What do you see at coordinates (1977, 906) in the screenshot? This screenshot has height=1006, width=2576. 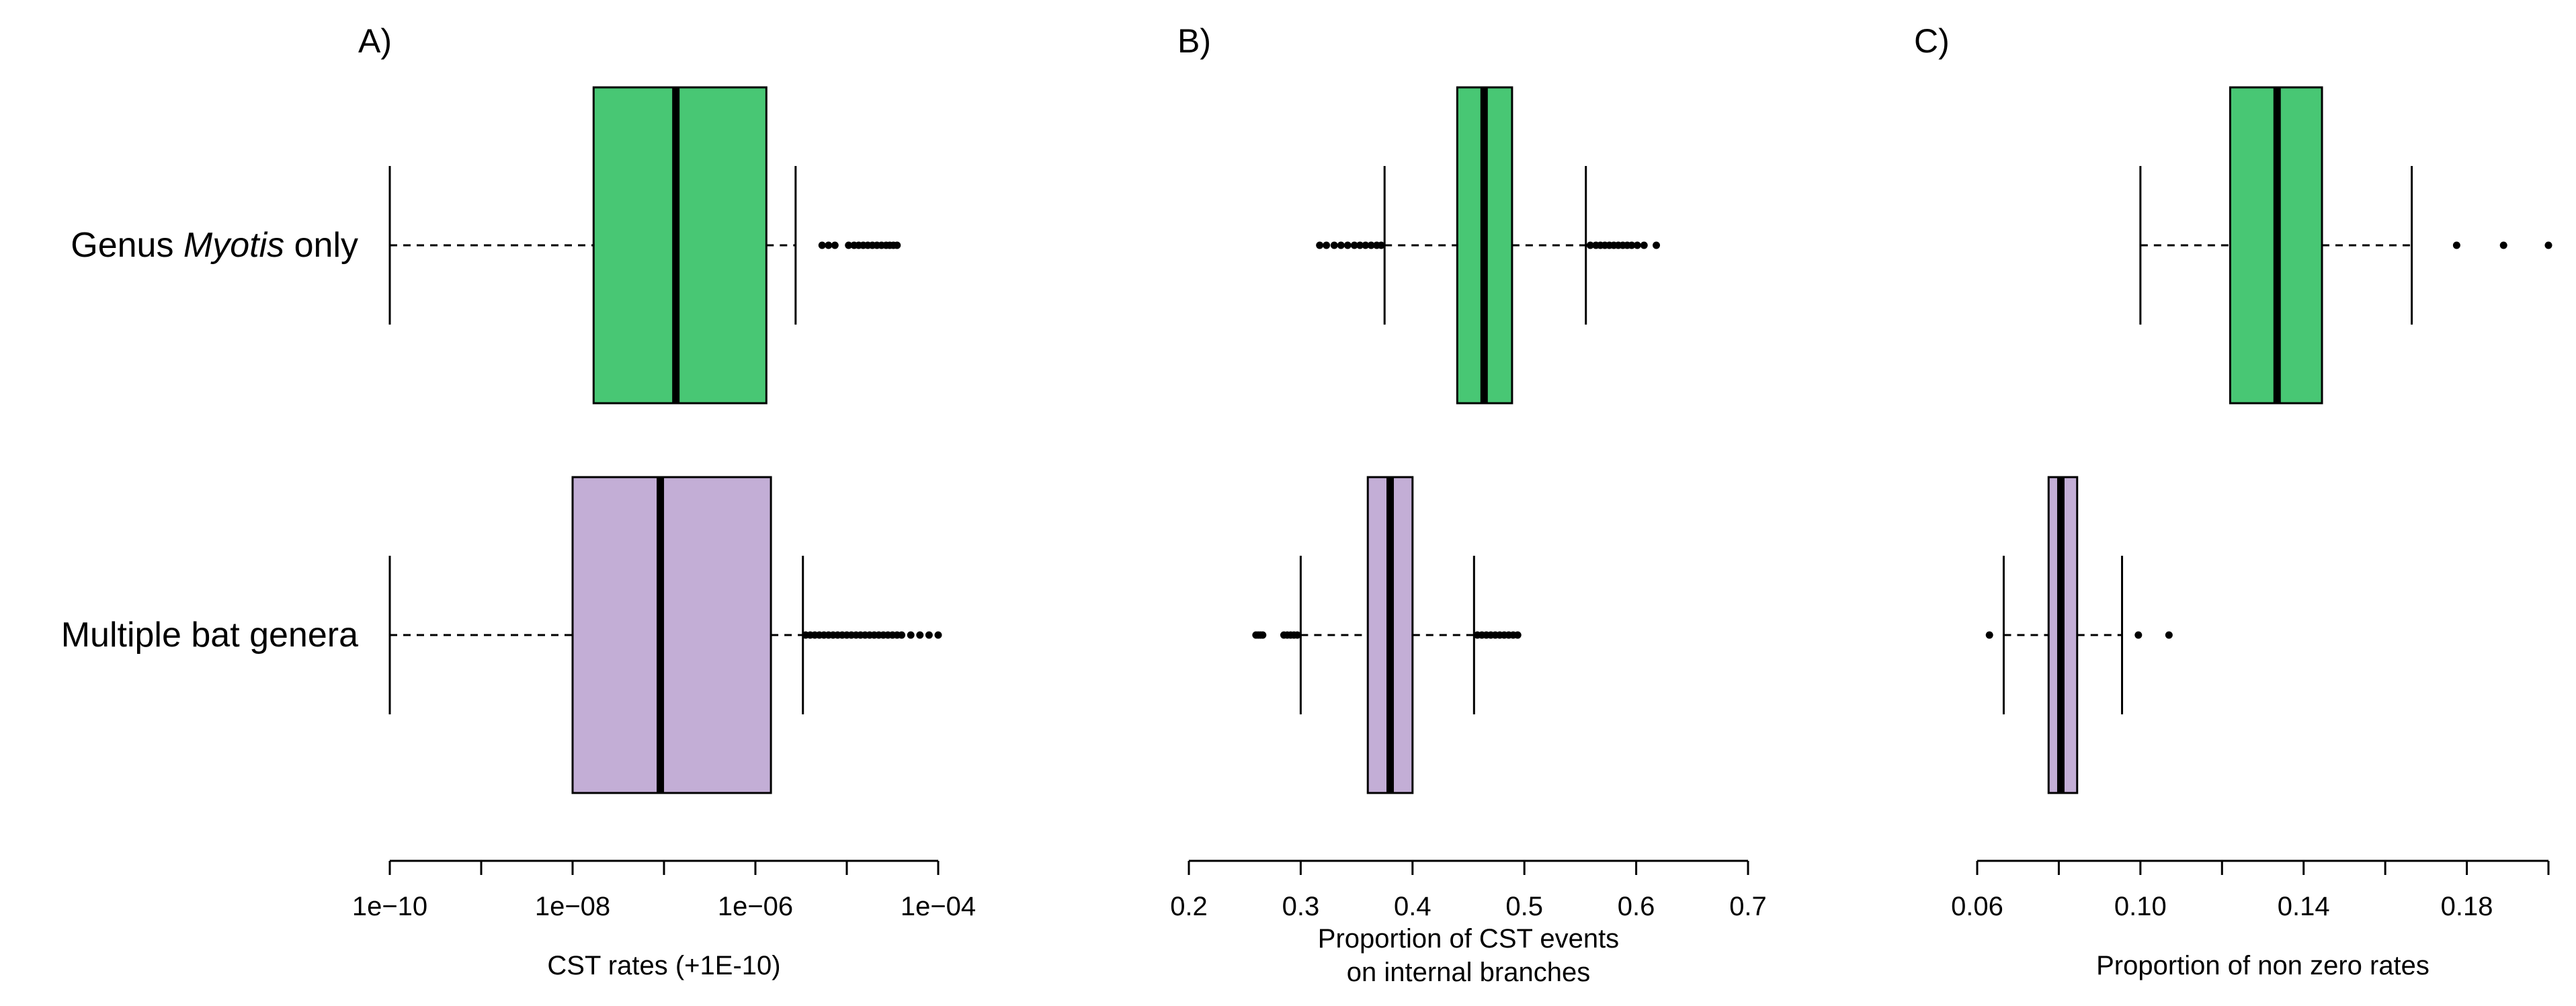 I see `tick-label: 0.06` at bounding box center [1977, 906].